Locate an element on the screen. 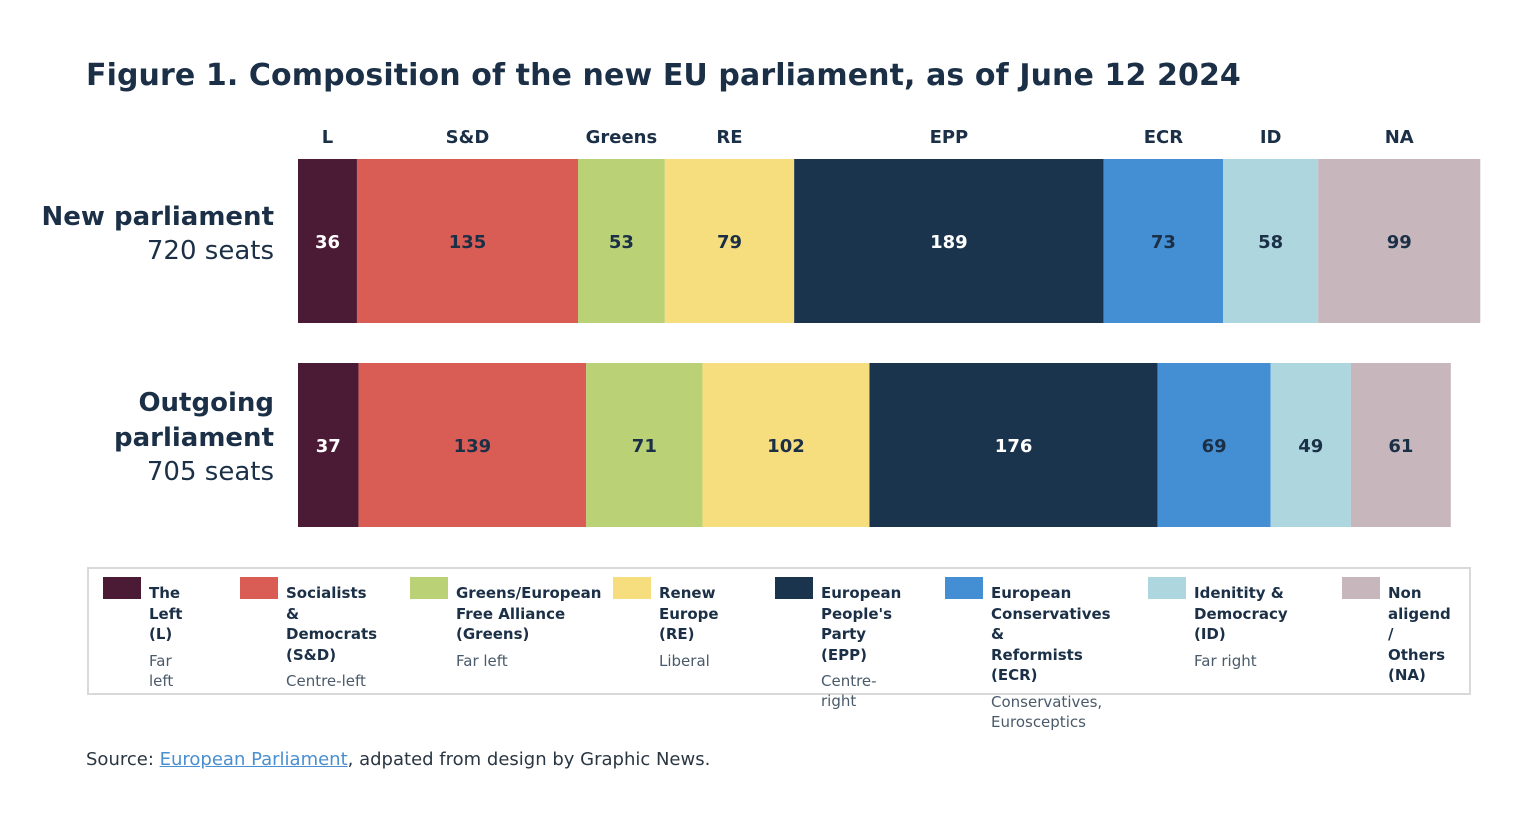 The image size is (1536, 834). legend-name-greens: Greens/European Free Alliance (Greens) is located at coordinates (529, 613).